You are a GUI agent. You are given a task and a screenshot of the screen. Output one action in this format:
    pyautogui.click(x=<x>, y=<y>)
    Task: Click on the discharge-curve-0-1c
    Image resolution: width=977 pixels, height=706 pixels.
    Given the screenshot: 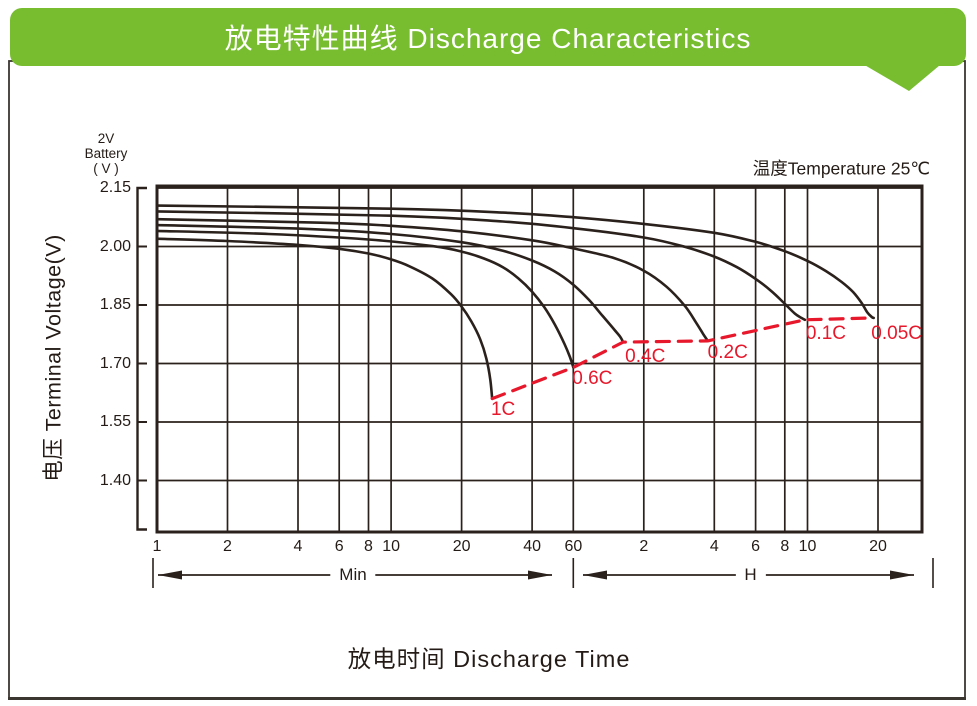 What is the action you would take?
    pyautogui.click(x=481, y=266)
    